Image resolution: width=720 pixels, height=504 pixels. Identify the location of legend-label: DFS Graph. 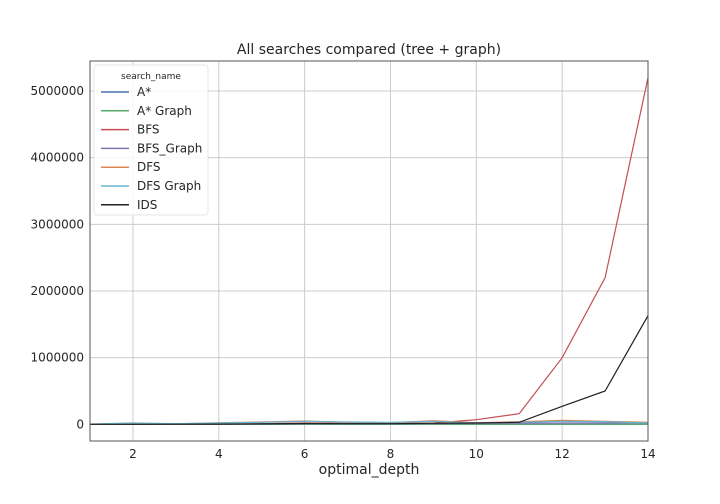
(169, 186).